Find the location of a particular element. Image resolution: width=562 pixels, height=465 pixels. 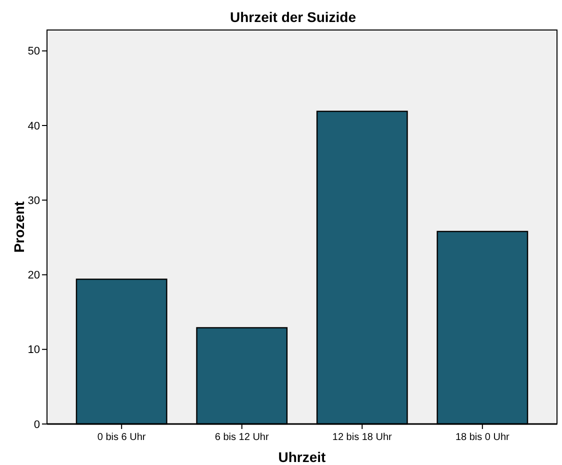

y-tick-label: 0 is located at coordinates (37, 424).